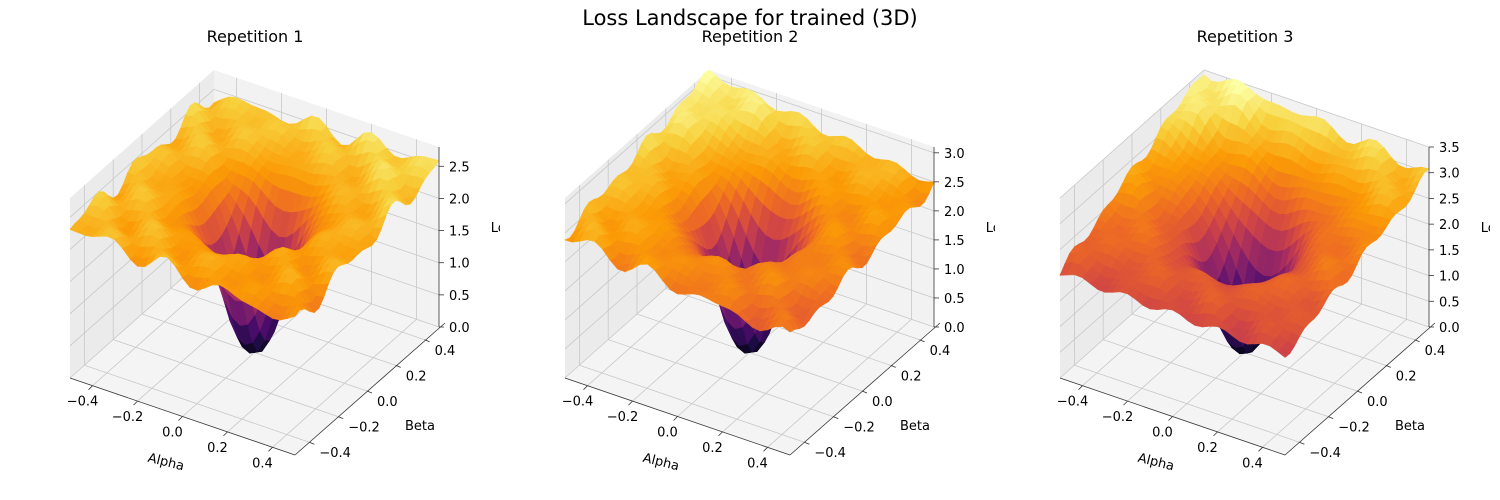 This screenshot has height=500, width=1500. What do you see at coordinates (1245, 36) in the screenshot?
I see `subplot-title: Repetition 3` at bounding box center [1245, 36].